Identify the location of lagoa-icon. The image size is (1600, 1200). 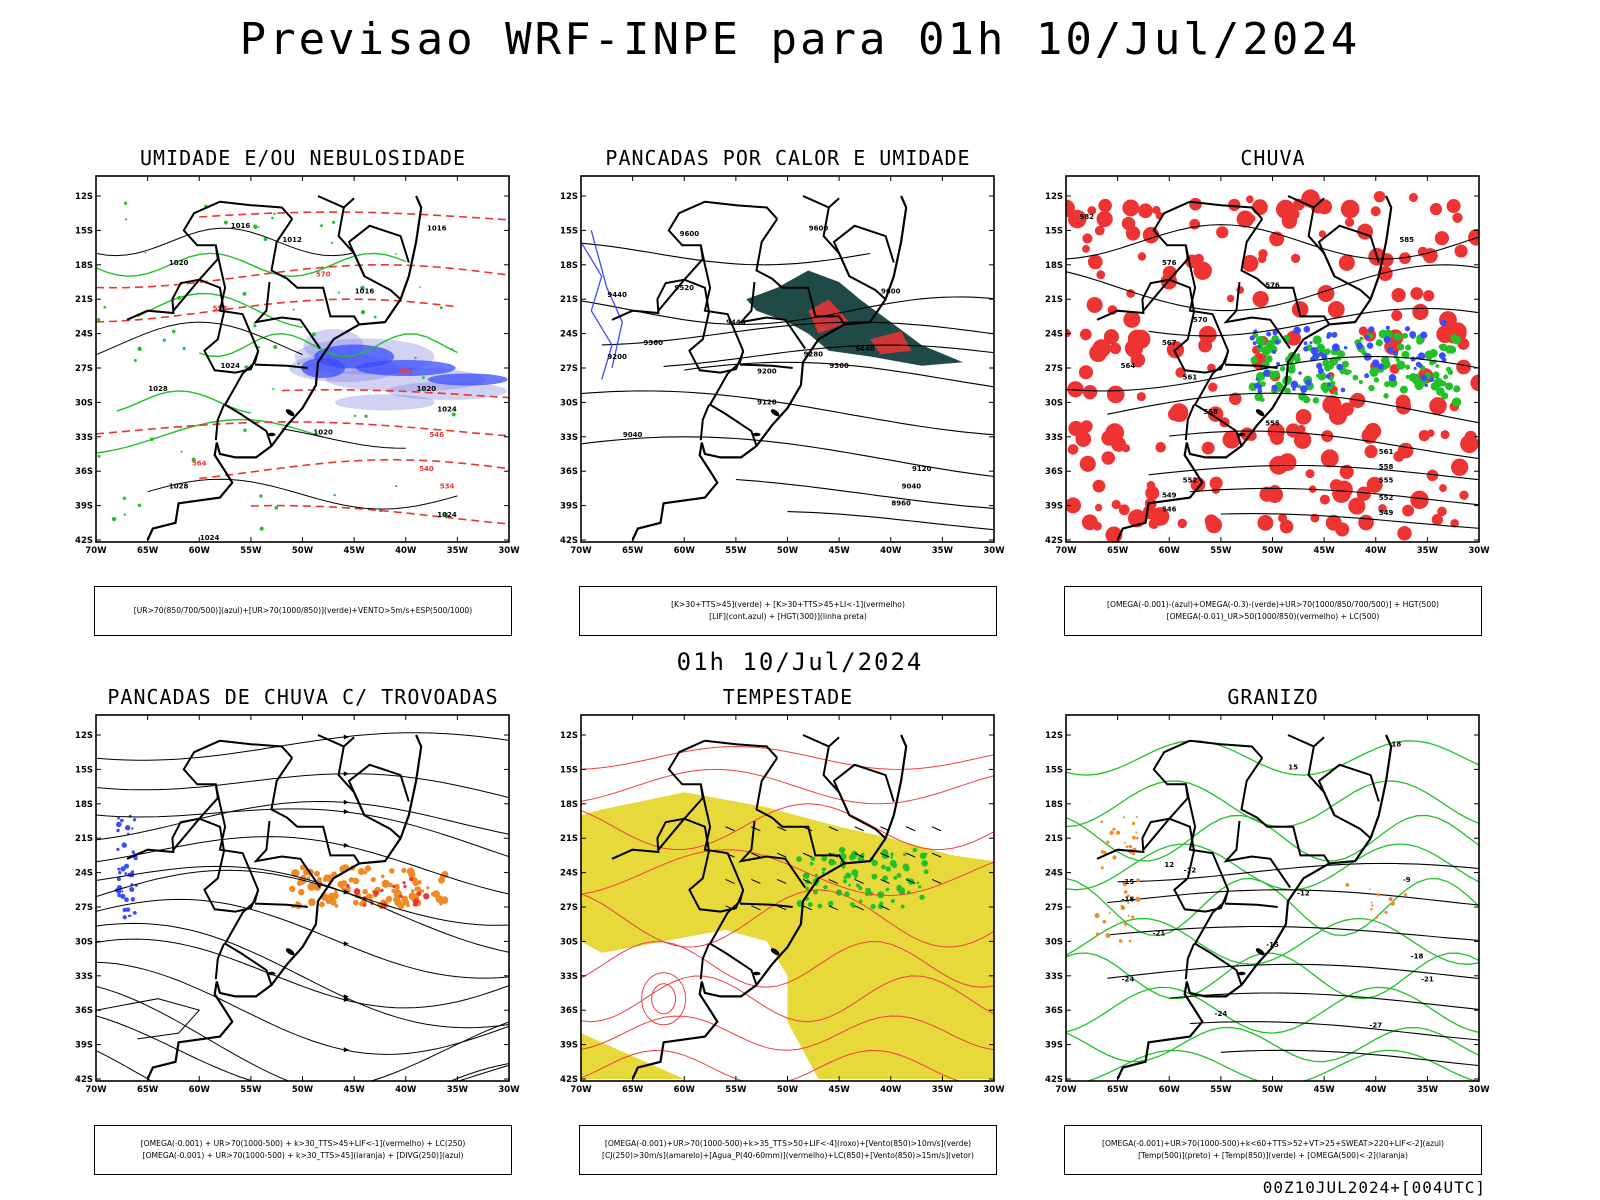
(756, 434).